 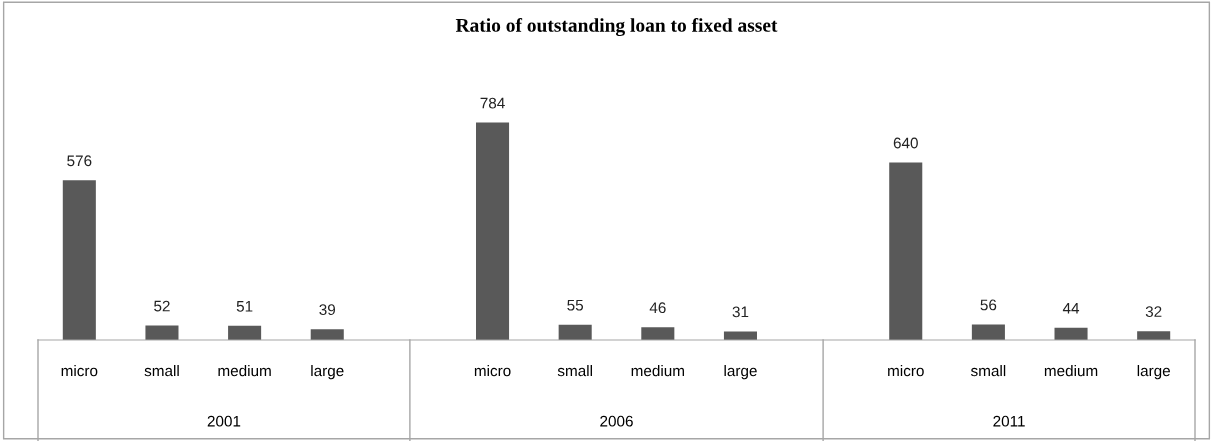 I want to click on data-label: 46, so click(x=657, y=308).